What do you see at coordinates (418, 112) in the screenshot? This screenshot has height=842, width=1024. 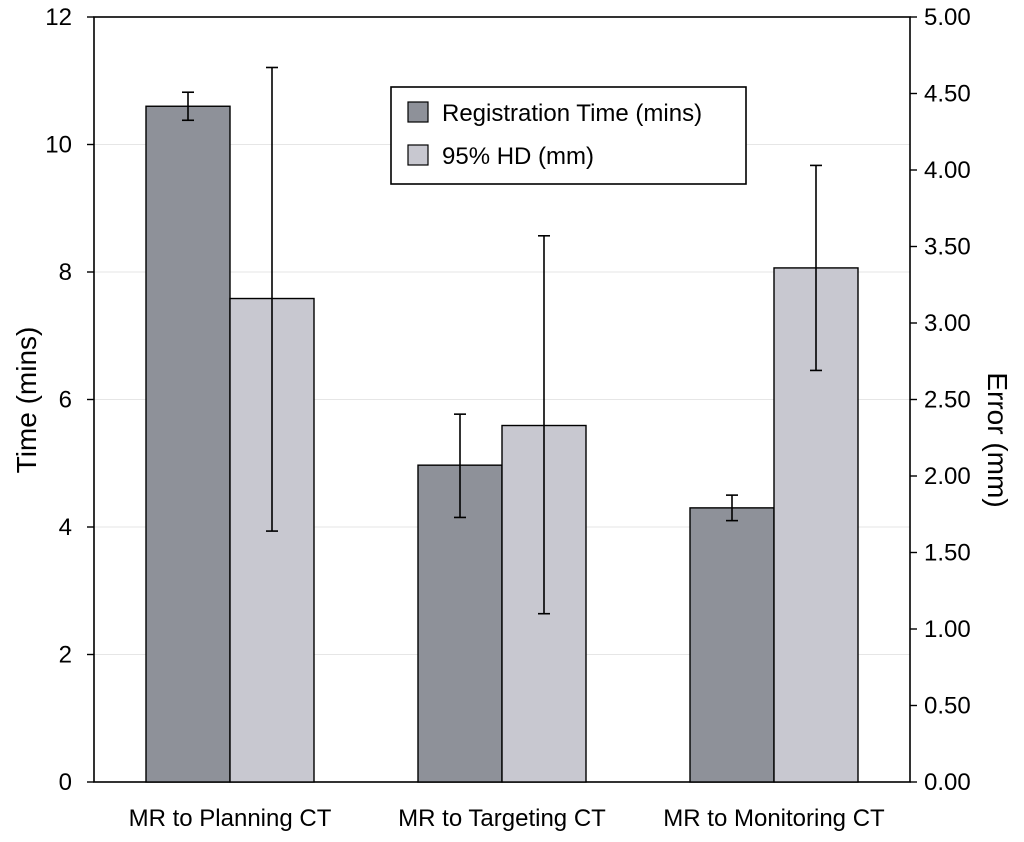 I see `legend-swatch-registration-time` at bounding box center [418, 112].